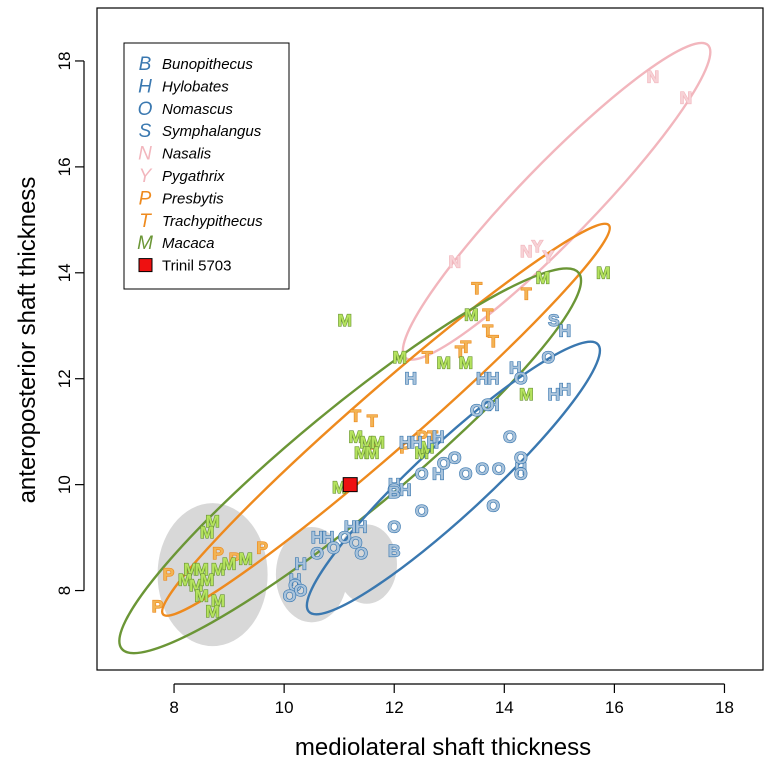 The height and width of the screenshot is (762, 768). I want to click on y-tick-label-14: 14, so click(64, 272).